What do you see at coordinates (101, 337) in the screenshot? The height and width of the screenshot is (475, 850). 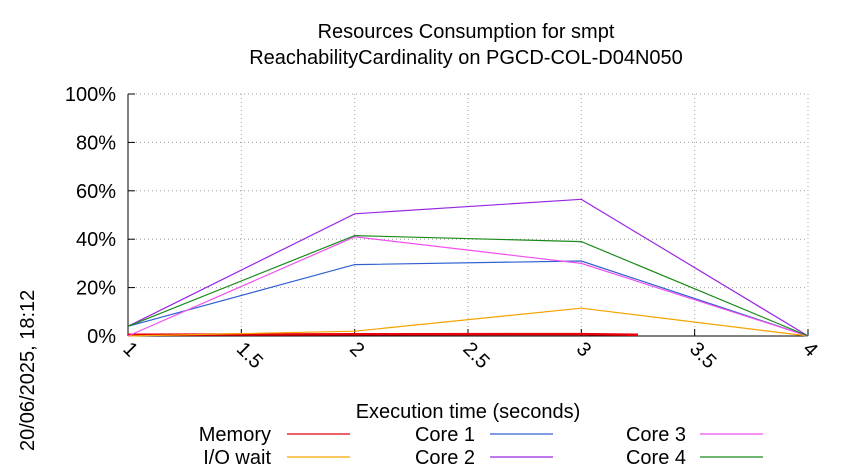 I see `y-tick-label: 0%` at bounding box center [101, 337].